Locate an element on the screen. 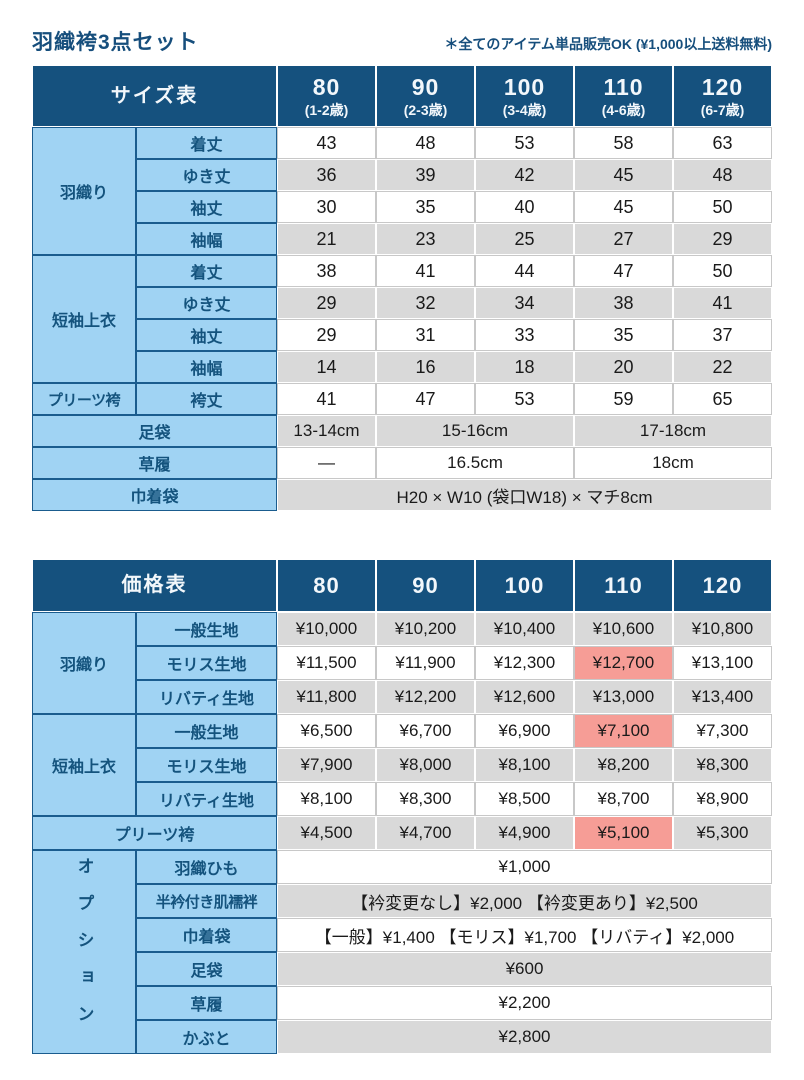  size-col-header-90: 90 (2-3歳) is located at coordinates (425, 96).